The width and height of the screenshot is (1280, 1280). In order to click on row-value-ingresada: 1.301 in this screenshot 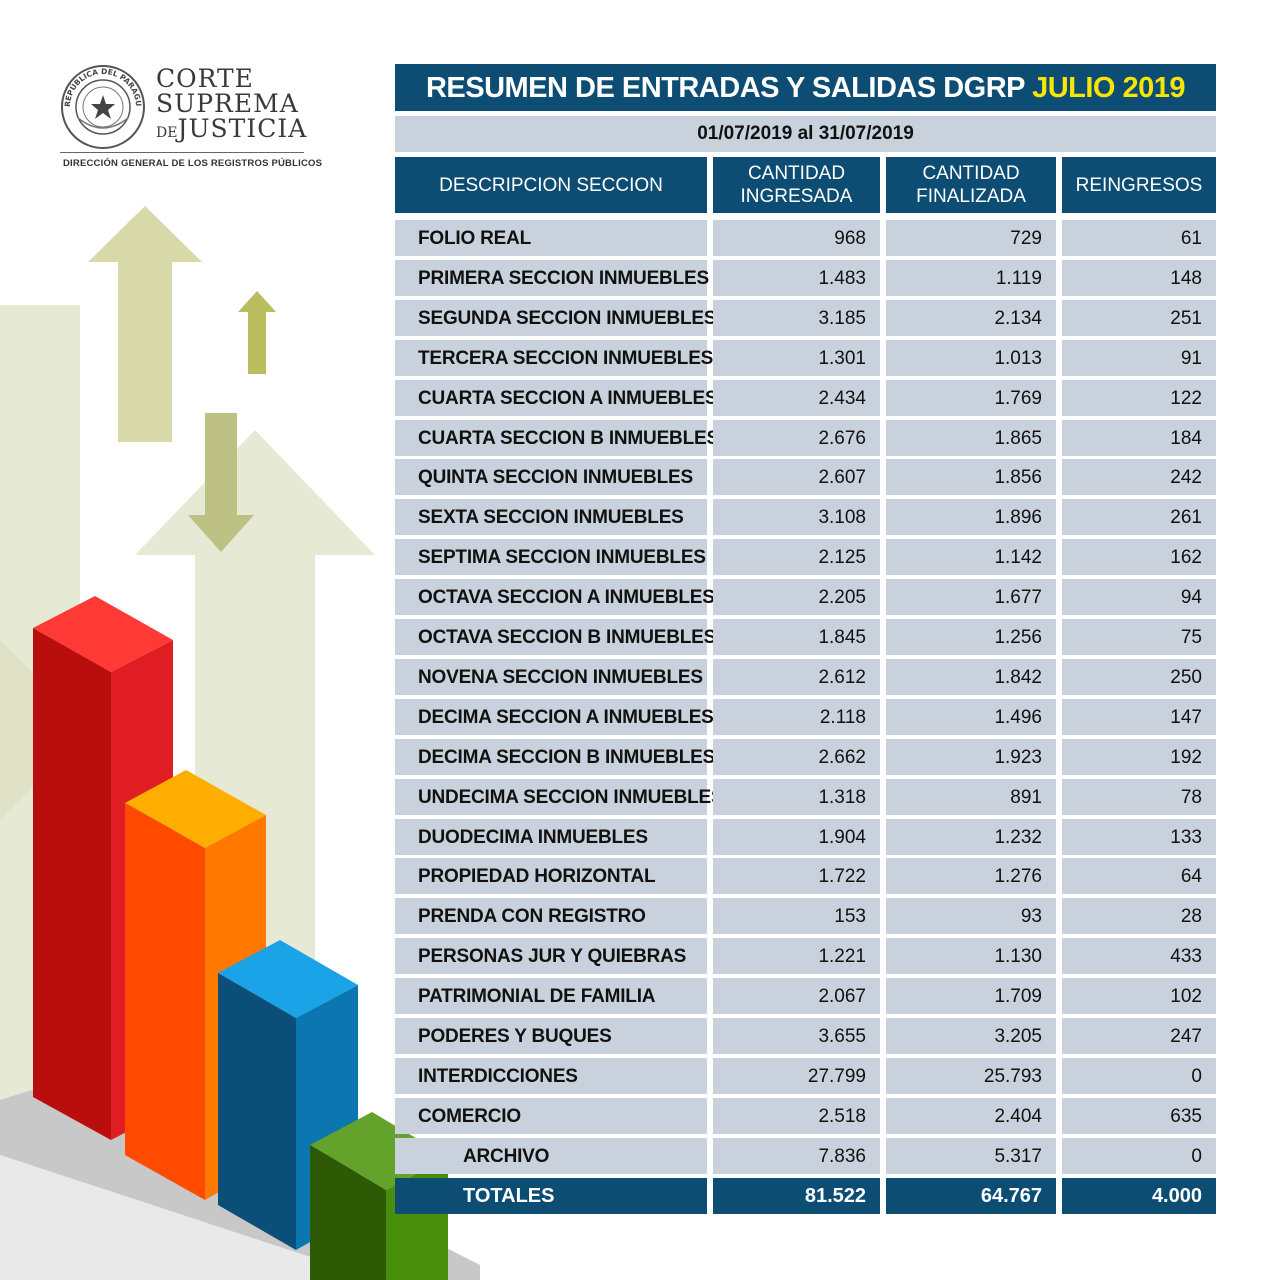, I will do `click(796, 358)`.